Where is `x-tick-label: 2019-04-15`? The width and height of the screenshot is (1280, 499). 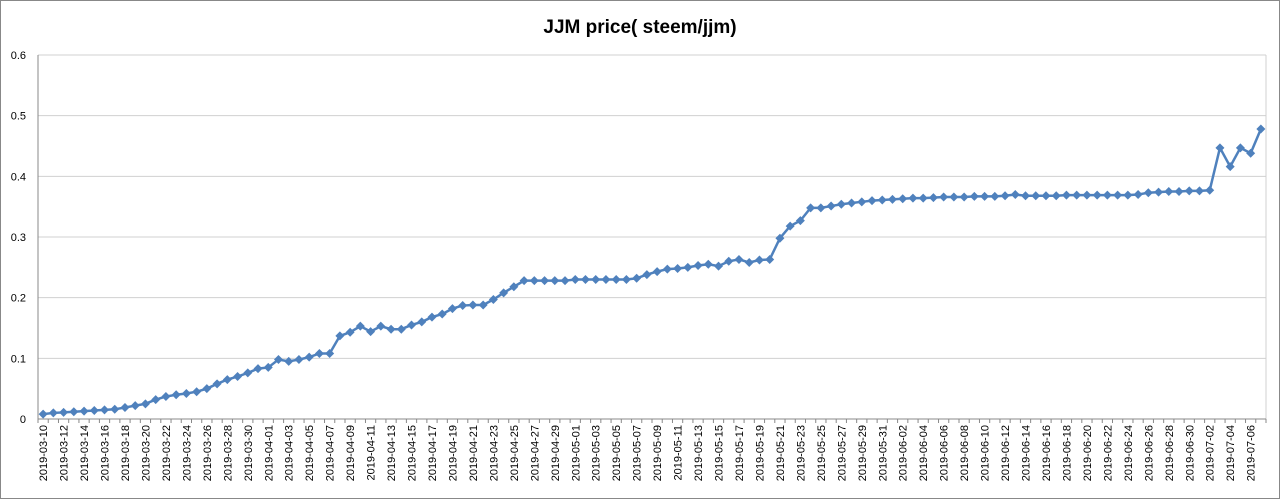
x-tick-label: 2019-04-15 is located at coordinates (413, 453).